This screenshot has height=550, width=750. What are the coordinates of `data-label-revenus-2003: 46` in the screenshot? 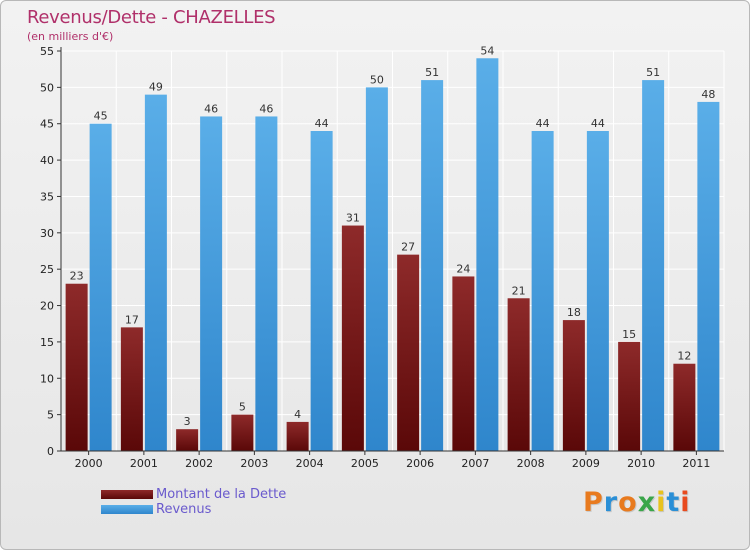 It's located at (266, 108).